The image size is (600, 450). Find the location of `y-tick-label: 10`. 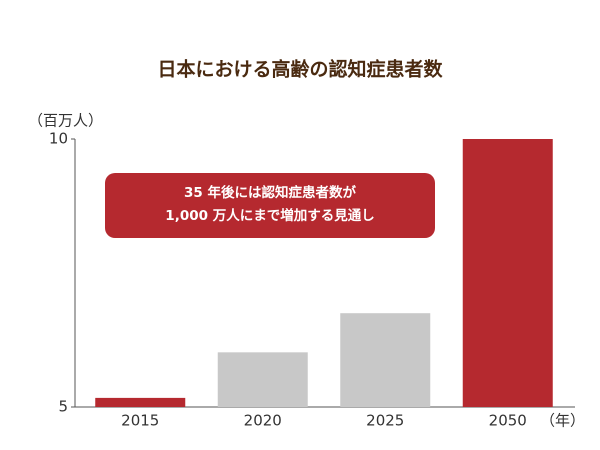

y-tick-label: 10 is located at coordinates (58, 139).